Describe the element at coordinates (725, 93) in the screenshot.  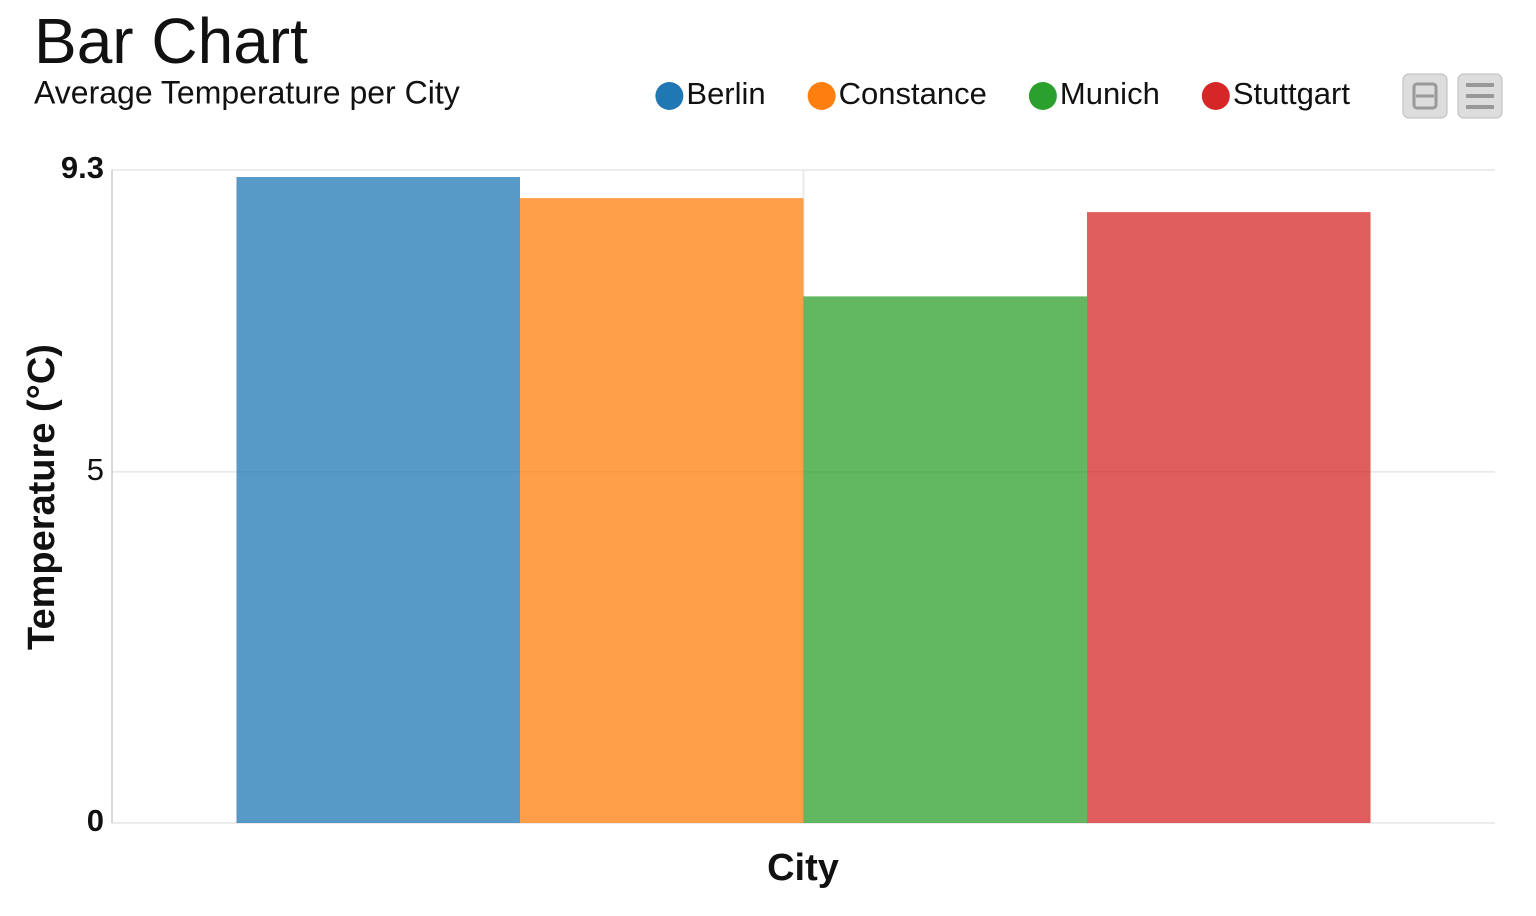
I see `legend-label: Berlin` at that location.